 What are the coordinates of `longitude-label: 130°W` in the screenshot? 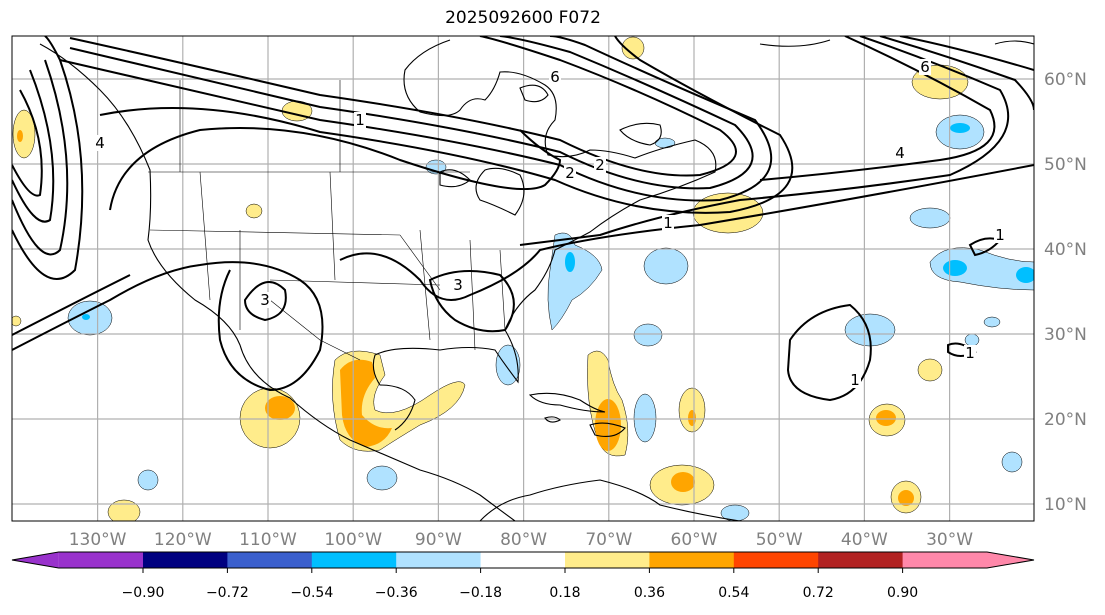 It's located at (98, 540).